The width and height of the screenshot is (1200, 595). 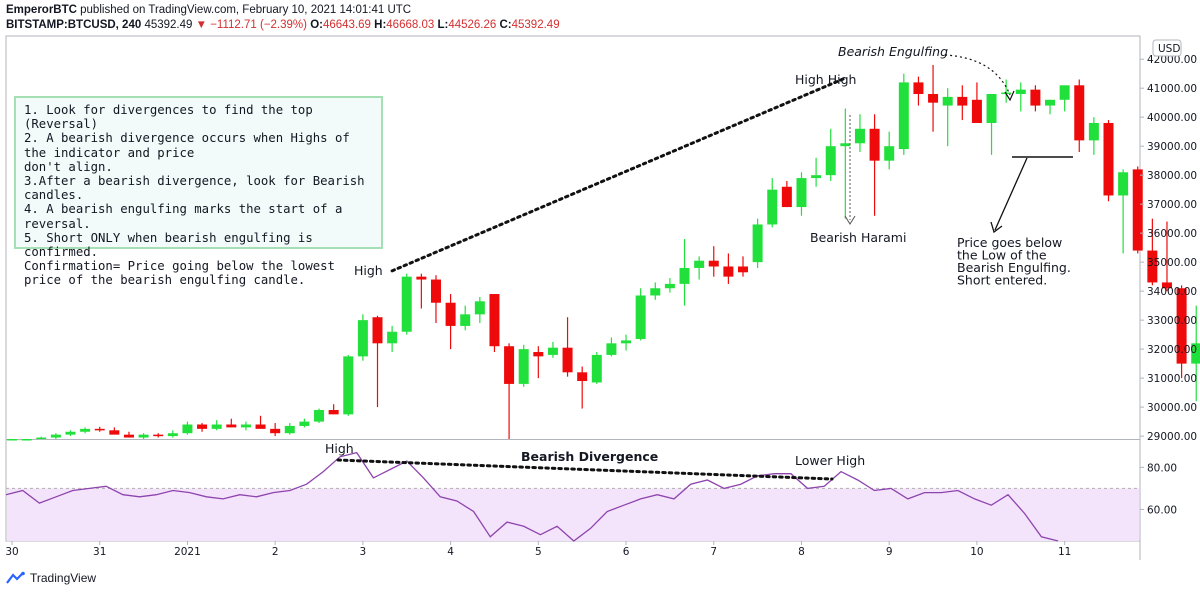 I want to click on symbol-label: BITSTAMP:BTCUSD, 240, so click(x=74, y=25).